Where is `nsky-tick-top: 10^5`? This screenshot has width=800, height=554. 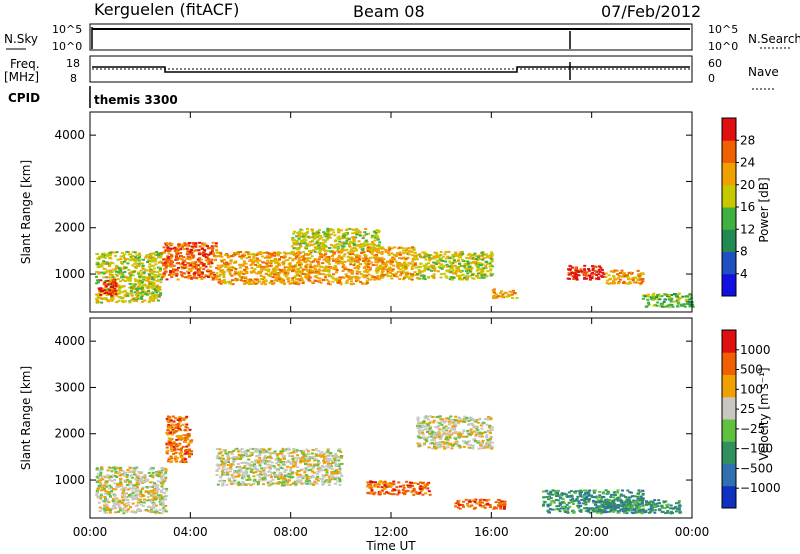
nsky-tick-top: 10^5 is located at coordinates (67, 29).